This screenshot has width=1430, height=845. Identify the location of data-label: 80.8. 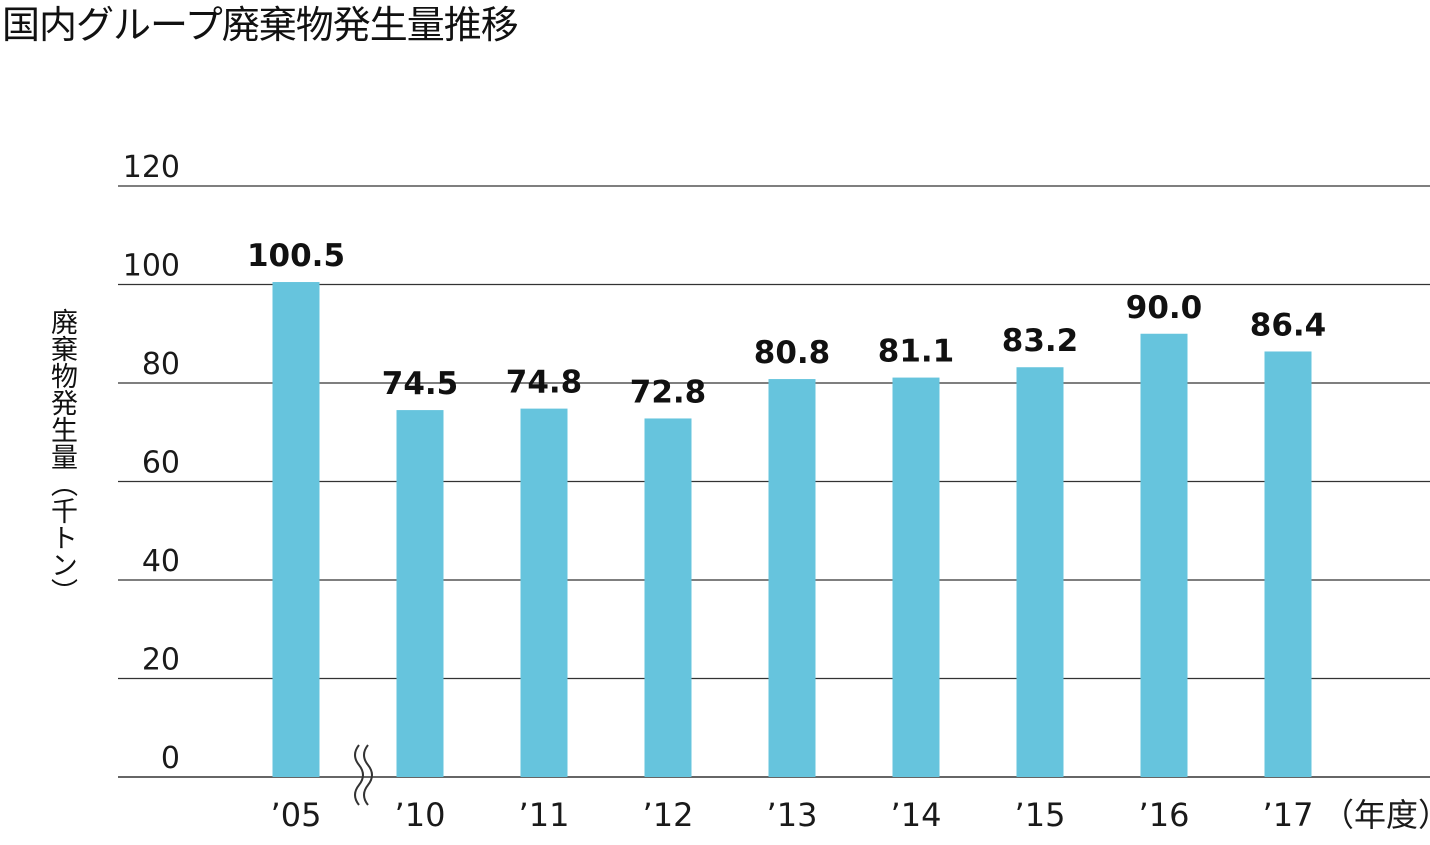
(792, 353).